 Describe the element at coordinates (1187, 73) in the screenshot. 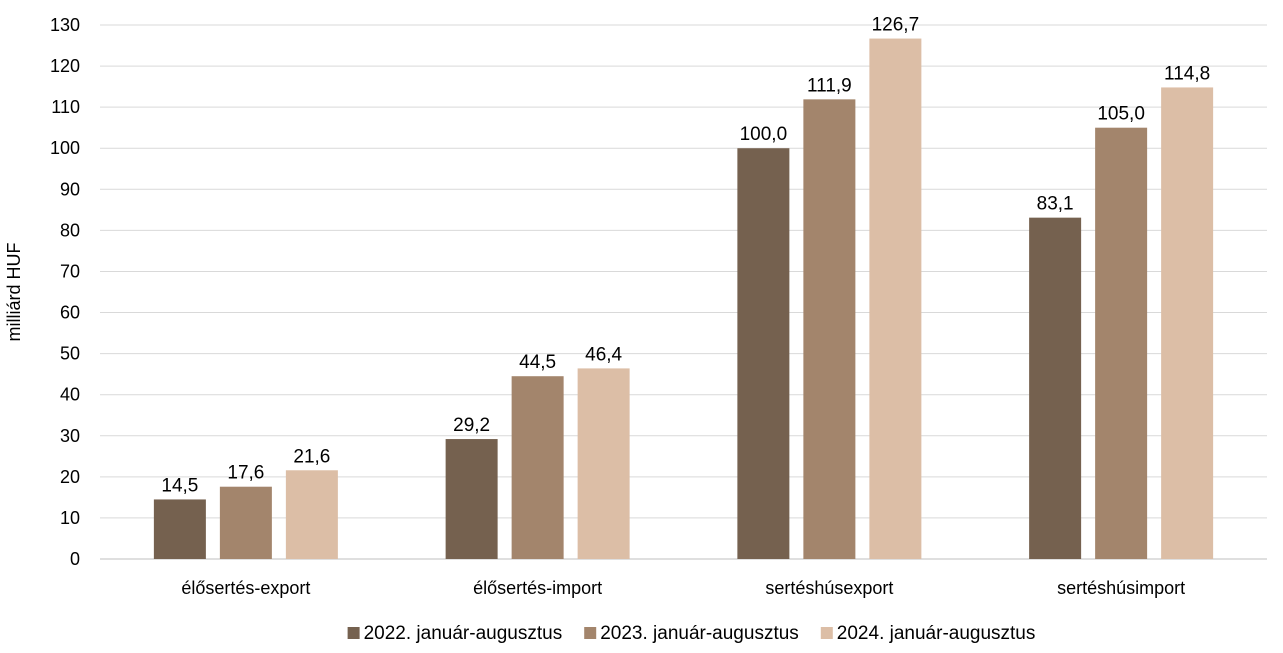

I see `data-label: 114,8` at that location.